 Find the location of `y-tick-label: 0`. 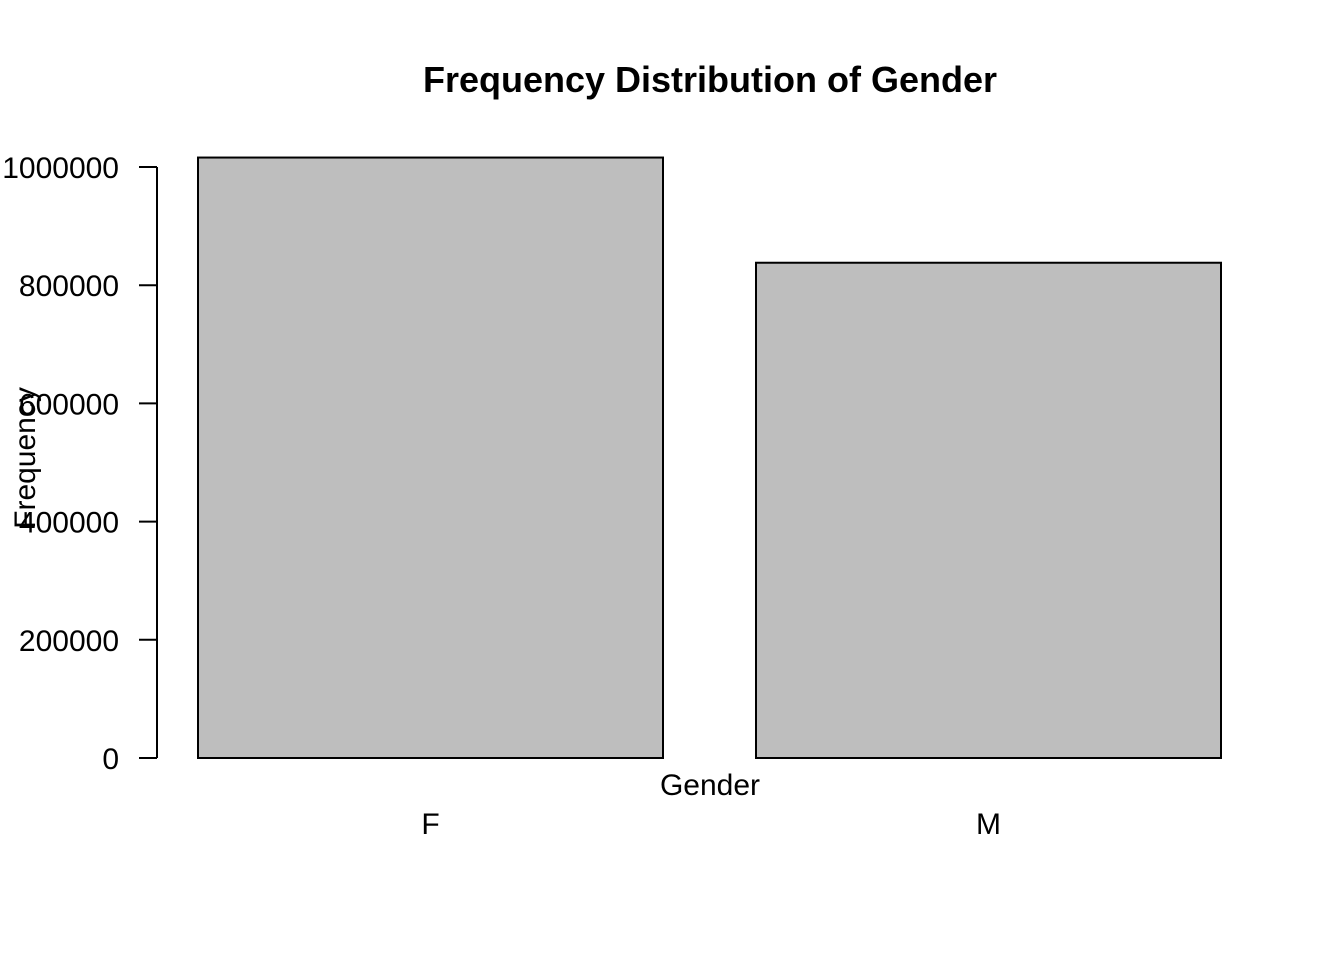

y-tick-label: 0 is located at coordinates (110, 759).